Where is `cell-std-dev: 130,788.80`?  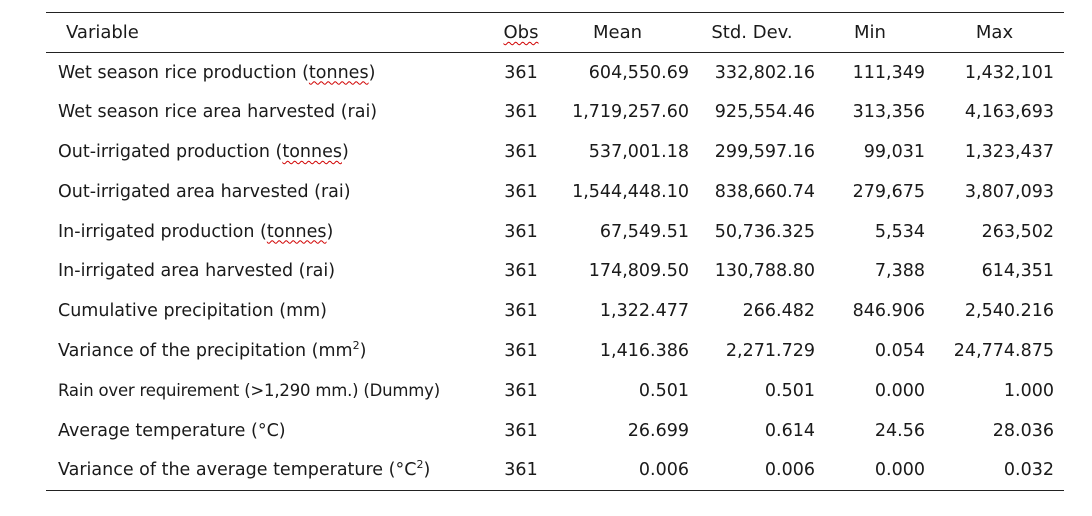 cell-std-dev: 130,788.80 is located at coordinates (764, 271).